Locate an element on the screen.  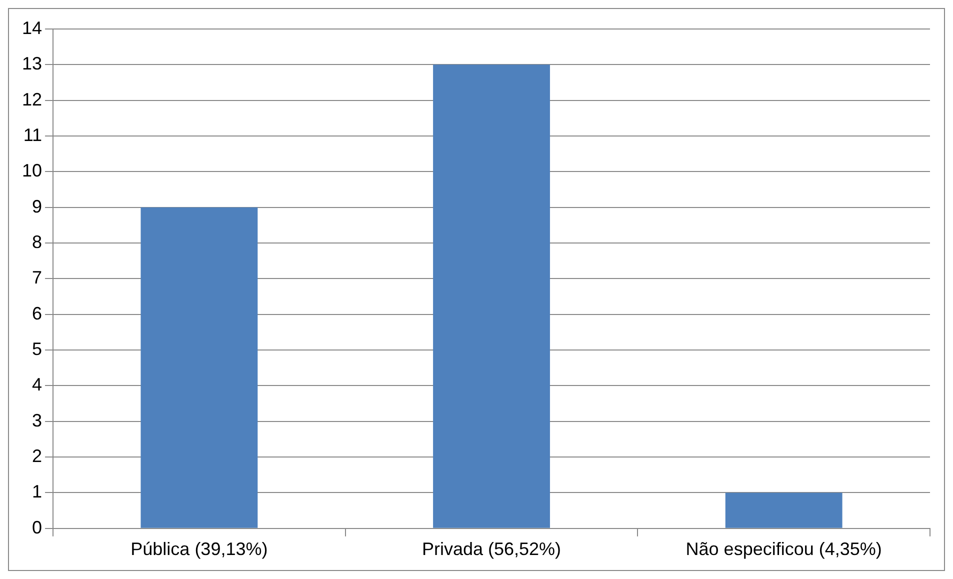
y-tick-label: 14 is located at coordinates (32, 28).